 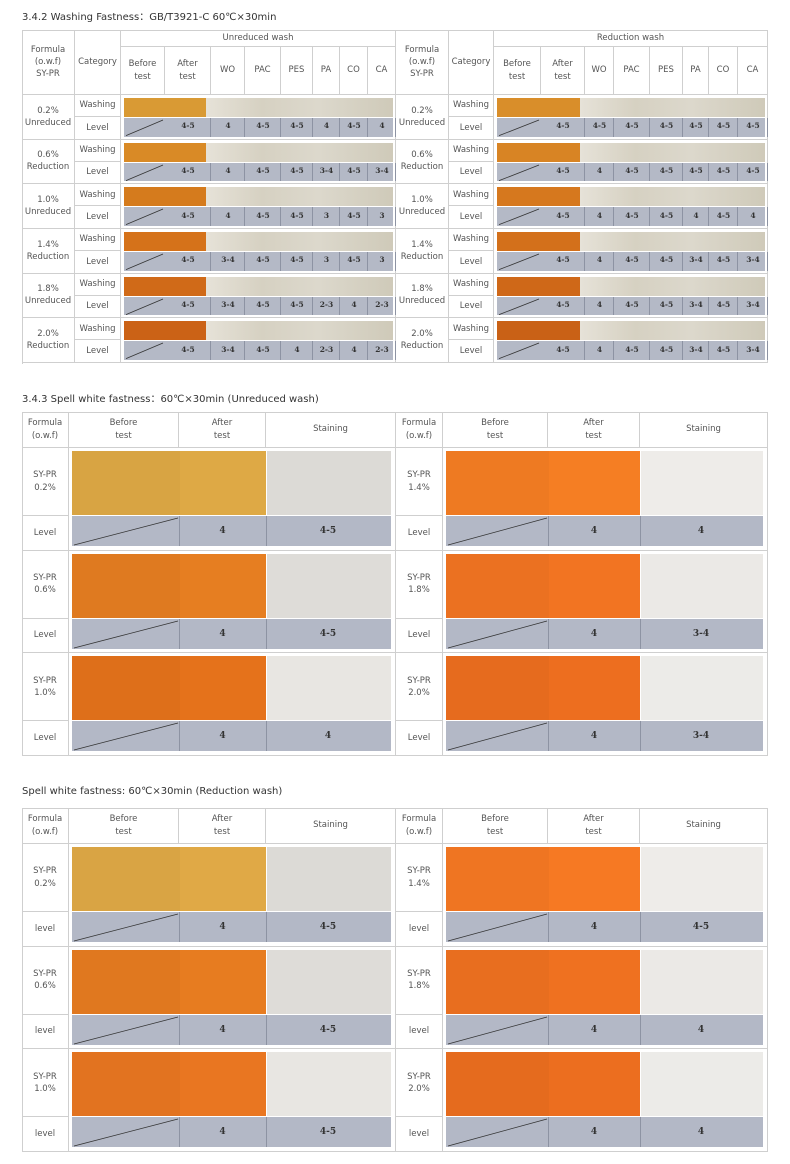 What do you see at coordinates (422, 251) in the screenshot?
I see `formula-cell: 1.4% Reduction` at bounding box center [422, 251].